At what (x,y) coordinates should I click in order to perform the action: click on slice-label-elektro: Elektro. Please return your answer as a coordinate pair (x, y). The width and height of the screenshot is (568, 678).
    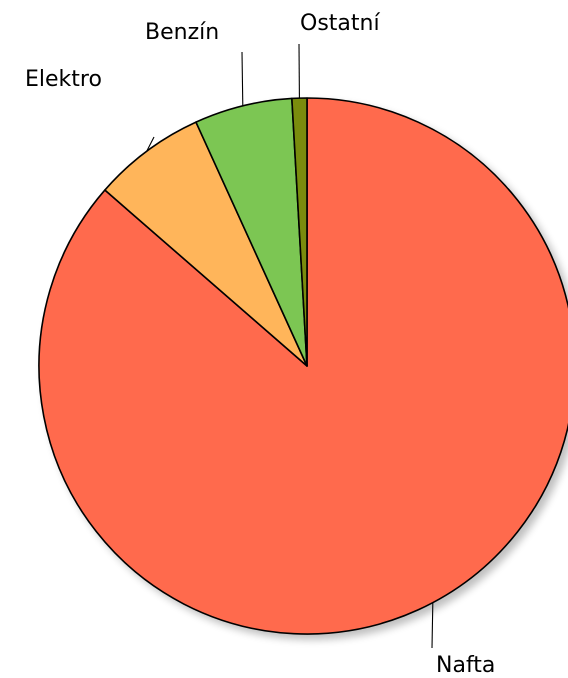
    Looking at the image, I should click on (63, 79).